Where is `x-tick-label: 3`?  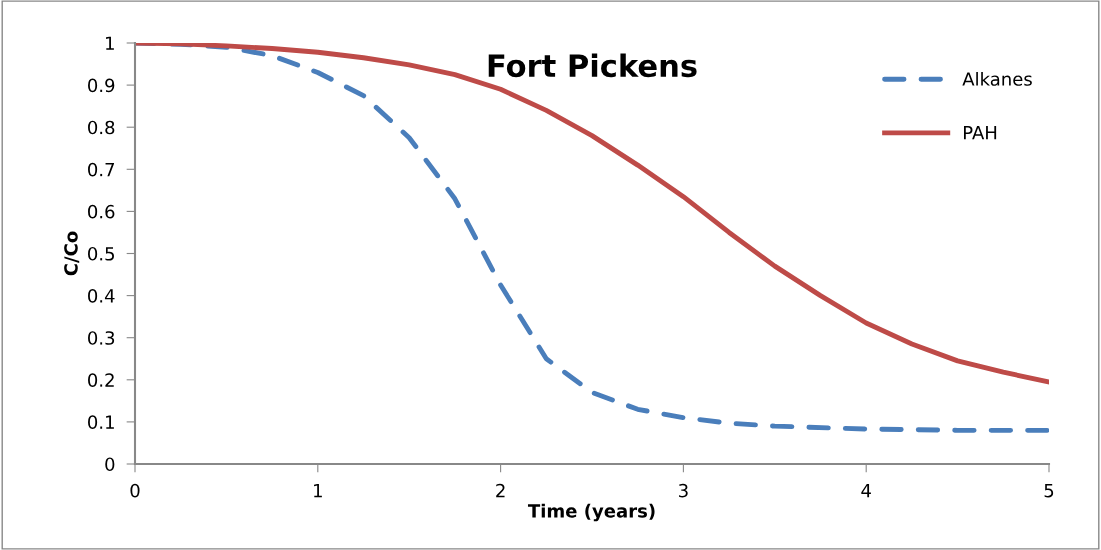
x-tick-label: 3 is located at coordinates (683, 490).